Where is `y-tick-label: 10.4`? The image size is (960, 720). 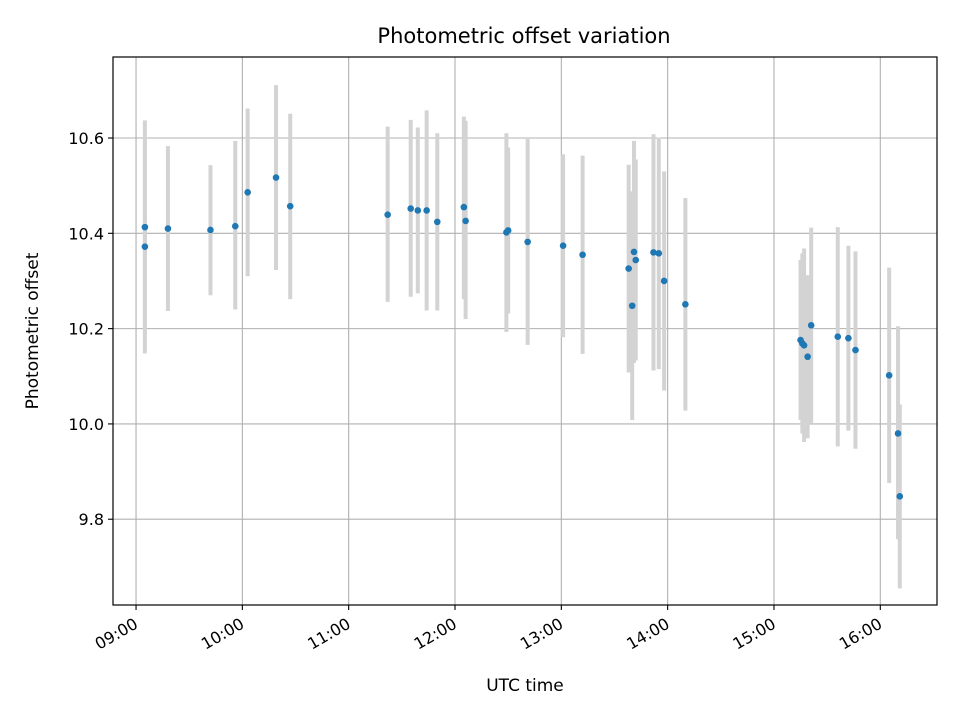 y-tick-label: 10.4 is located at coordinates (86, 233).